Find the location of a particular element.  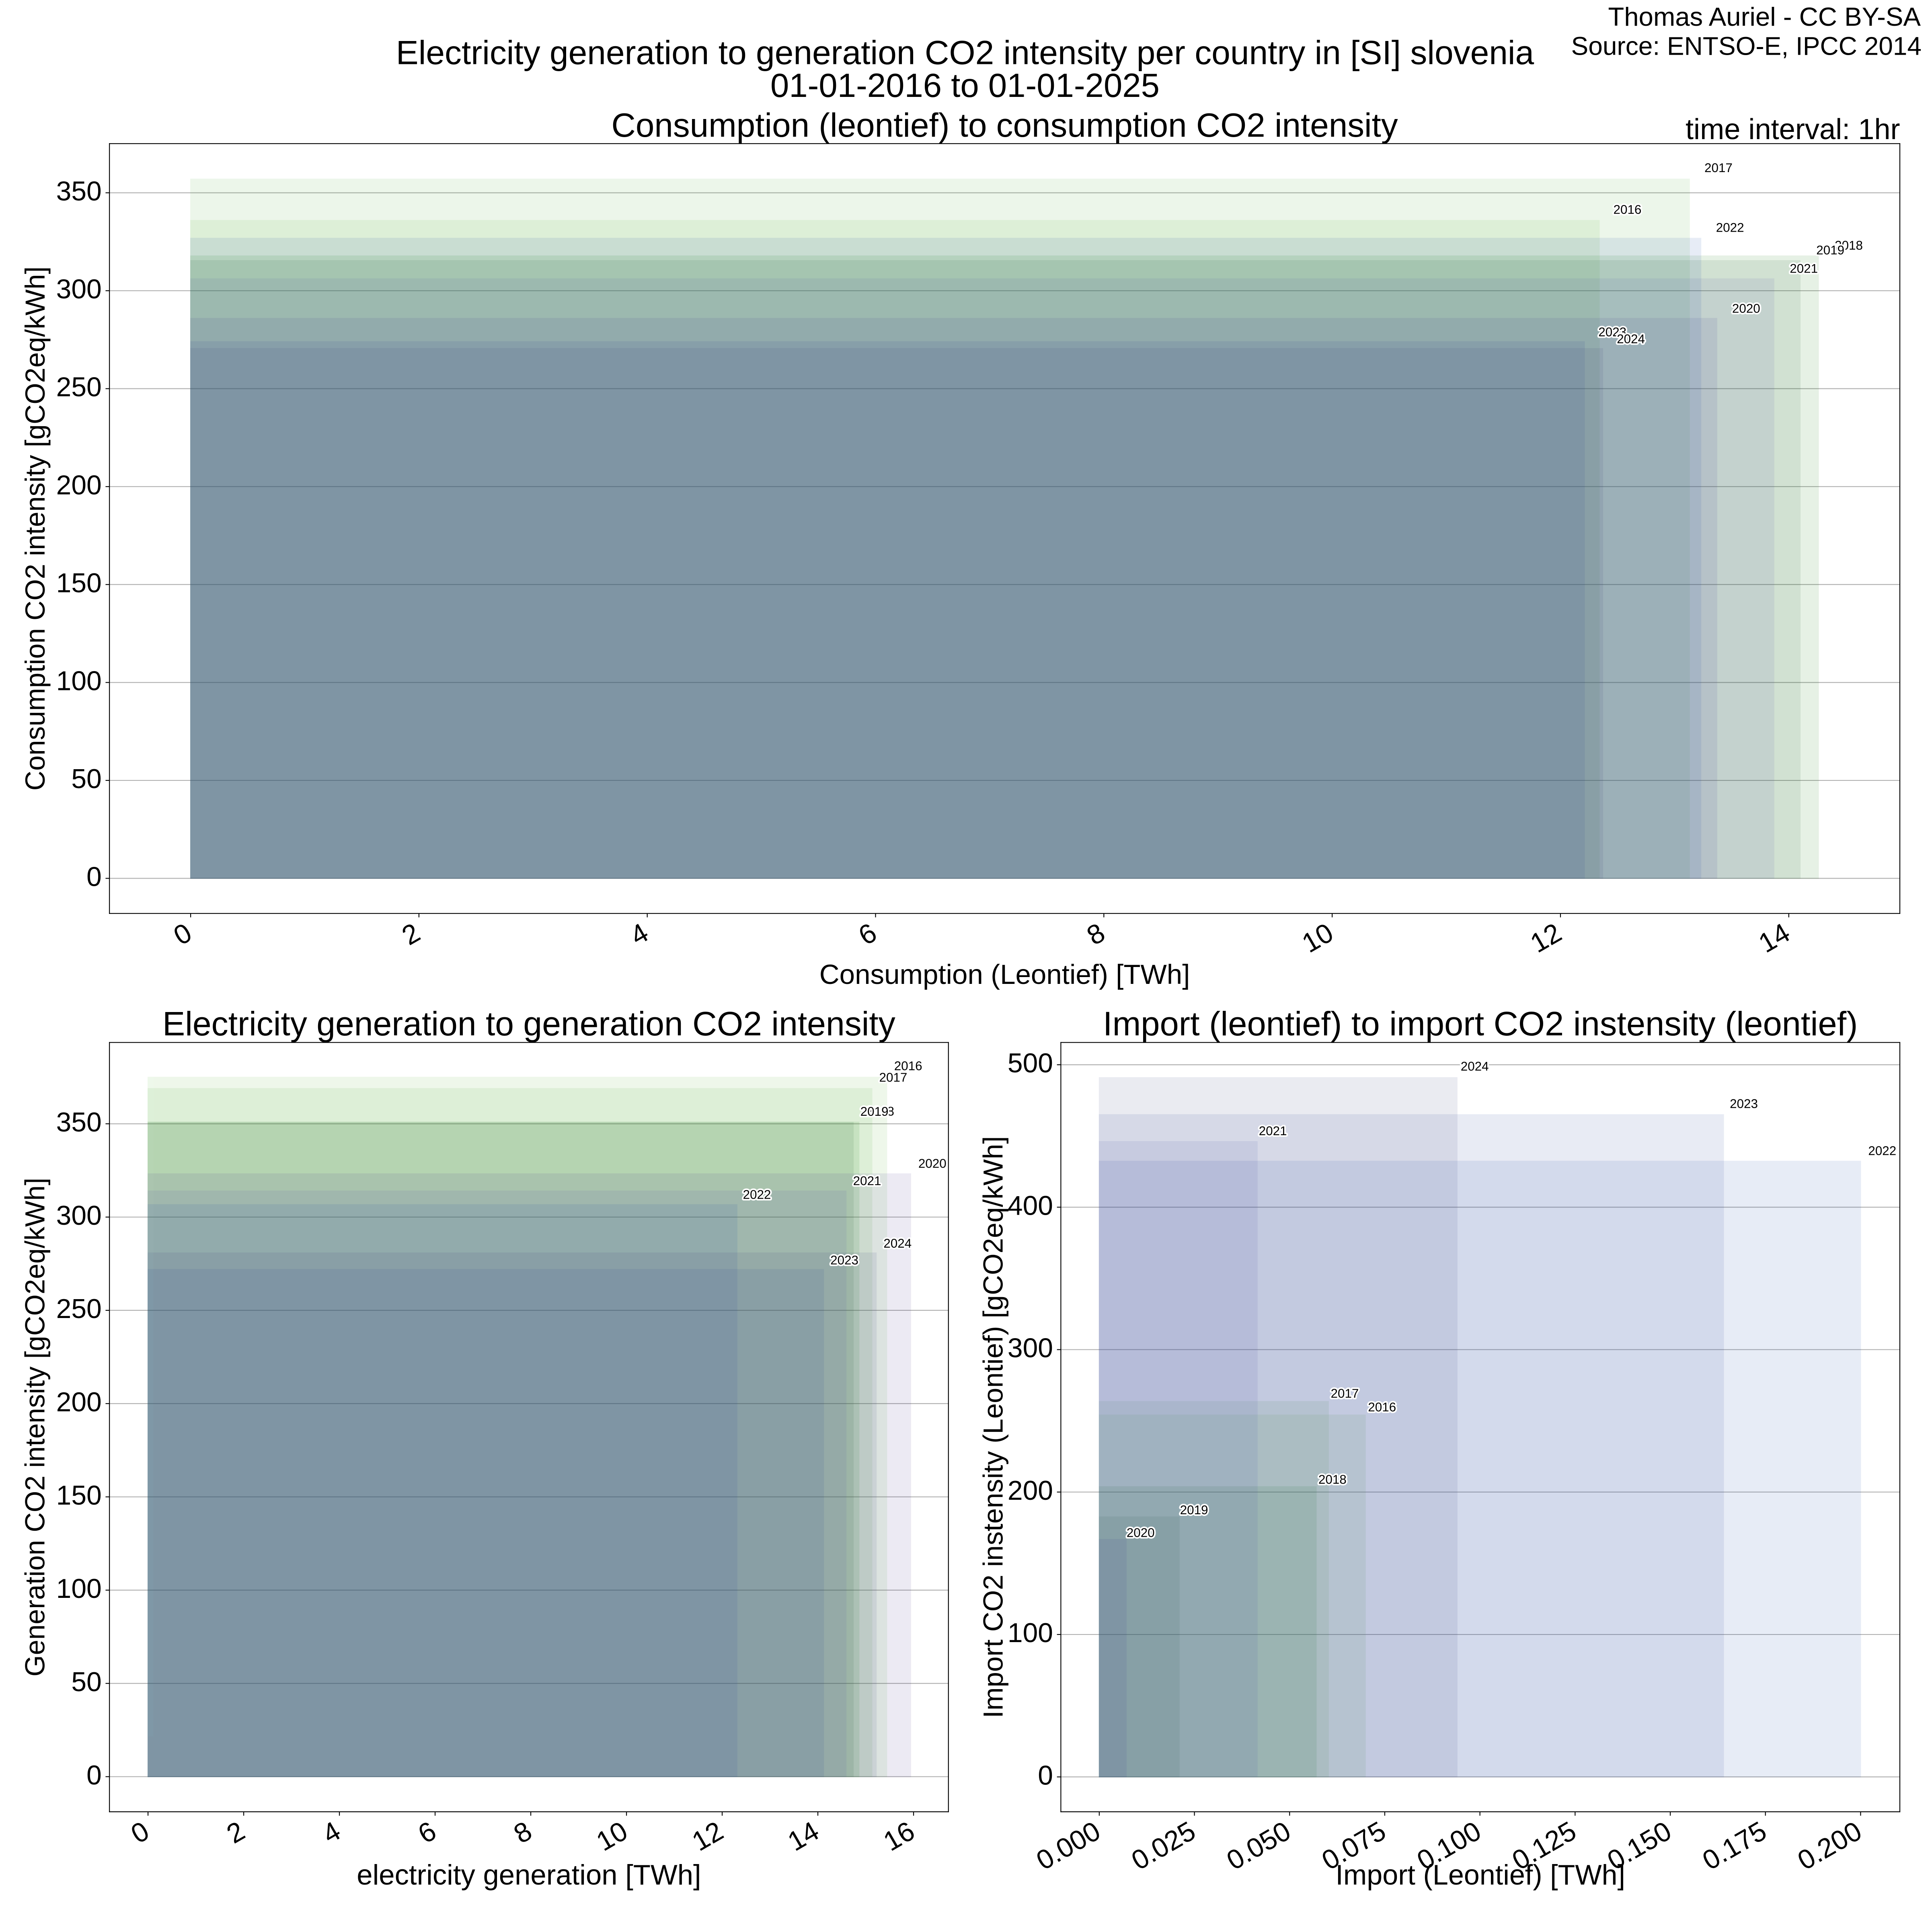

svg-text: 01-01-2016 to 01-01-2025 is located at coordinates (965, 85).